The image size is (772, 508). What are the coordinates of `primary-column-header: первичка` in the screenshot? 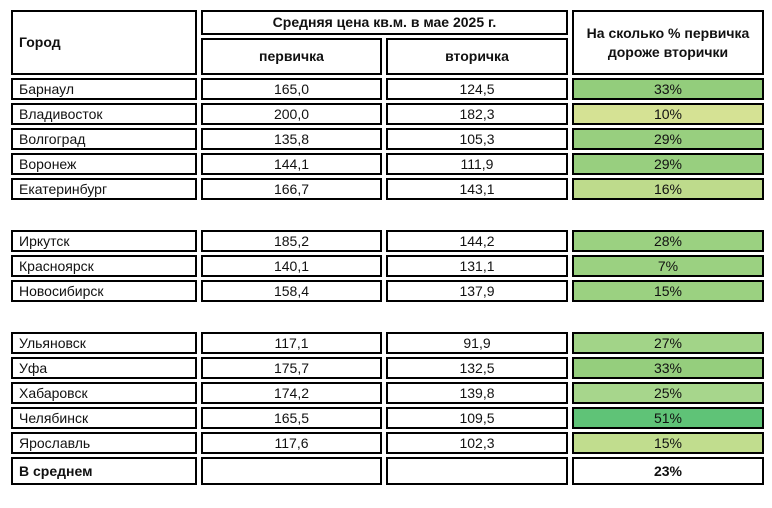 It's located at (291, 56).